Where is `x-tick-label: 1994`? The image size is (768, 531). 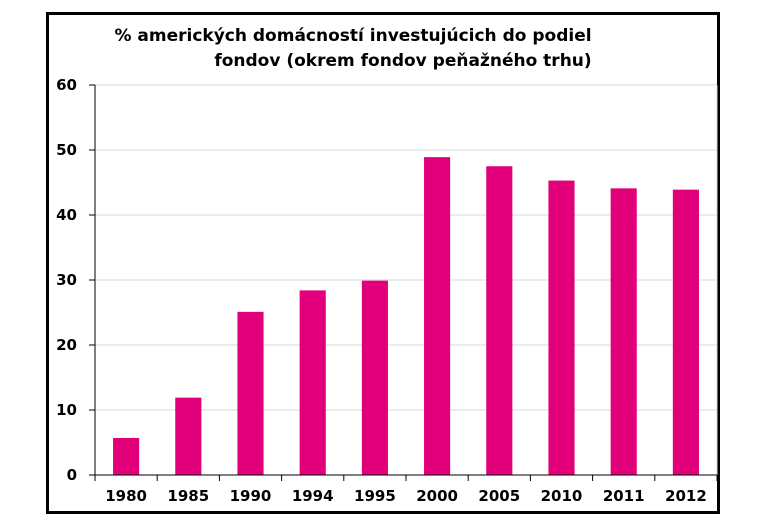
x-tick-label: 1994 is located at coordinates (313, 496).